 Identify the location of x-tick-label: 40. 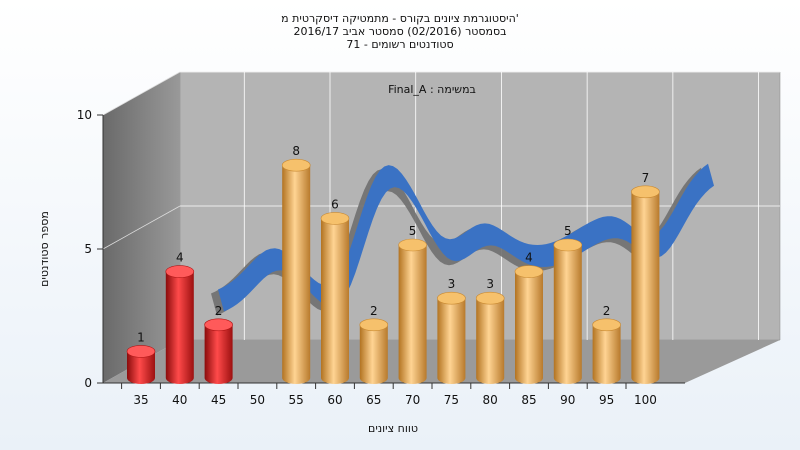
(179, 400).